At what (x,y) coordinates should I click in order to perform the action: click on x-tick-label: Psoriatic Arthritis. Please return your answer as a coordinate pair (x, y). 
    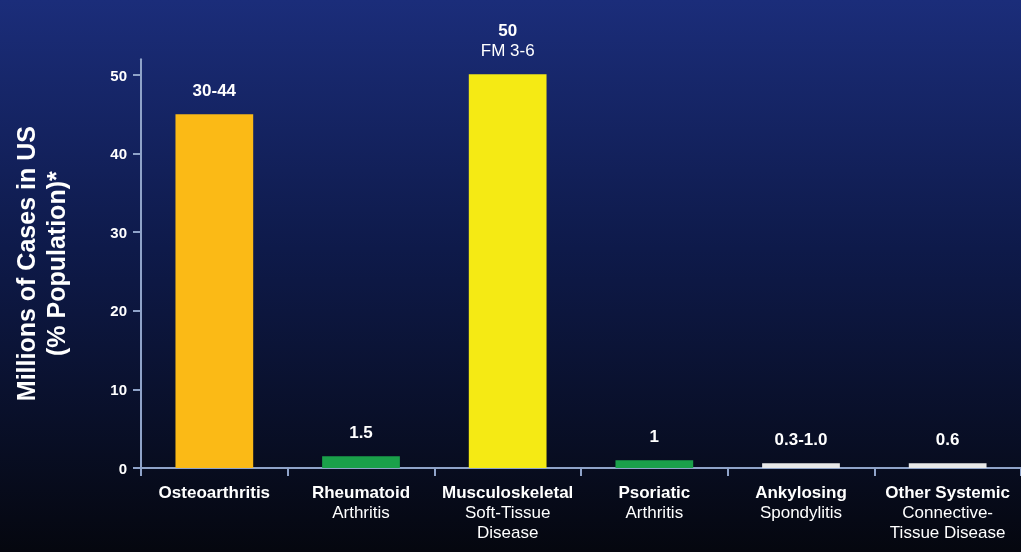
    Looking at the image, I should click on (654, 502).